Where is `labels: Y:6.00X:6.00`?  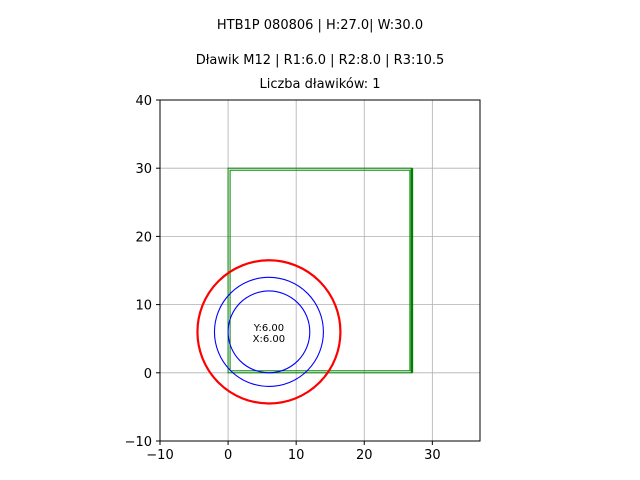
labels: Y:6.00X:6.00 is located at coordinates (269, 334).